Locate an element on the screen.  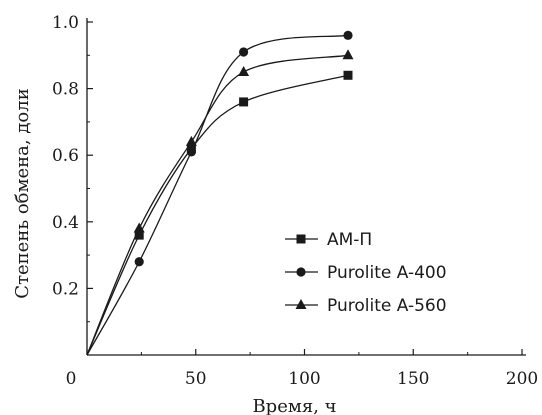
x-tick-label: 50 is located at coordinates (196, 379).